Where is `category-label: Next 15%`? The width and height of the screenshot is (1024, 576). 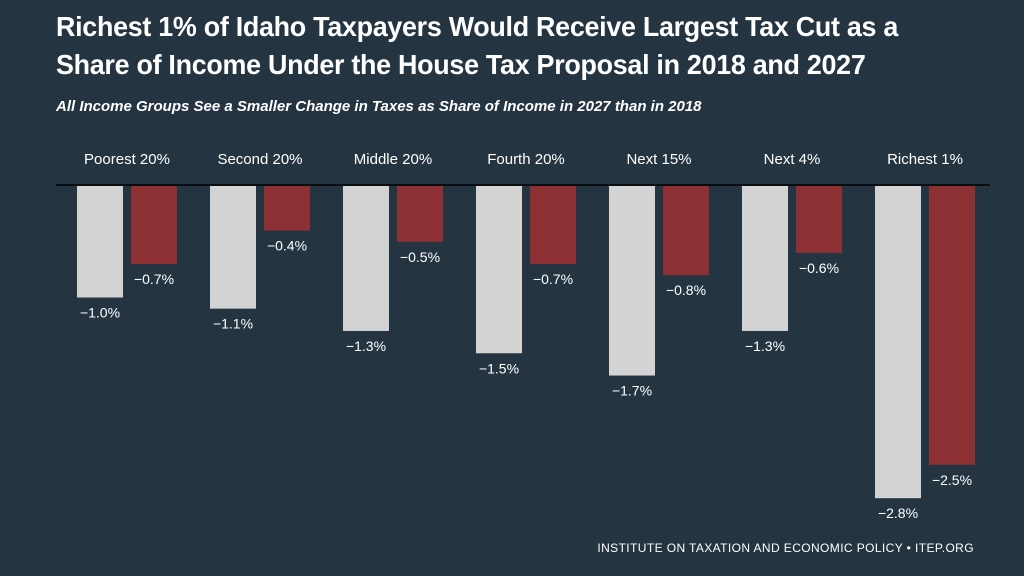 category-label: Next 15% is located at coordinates (658, 159).